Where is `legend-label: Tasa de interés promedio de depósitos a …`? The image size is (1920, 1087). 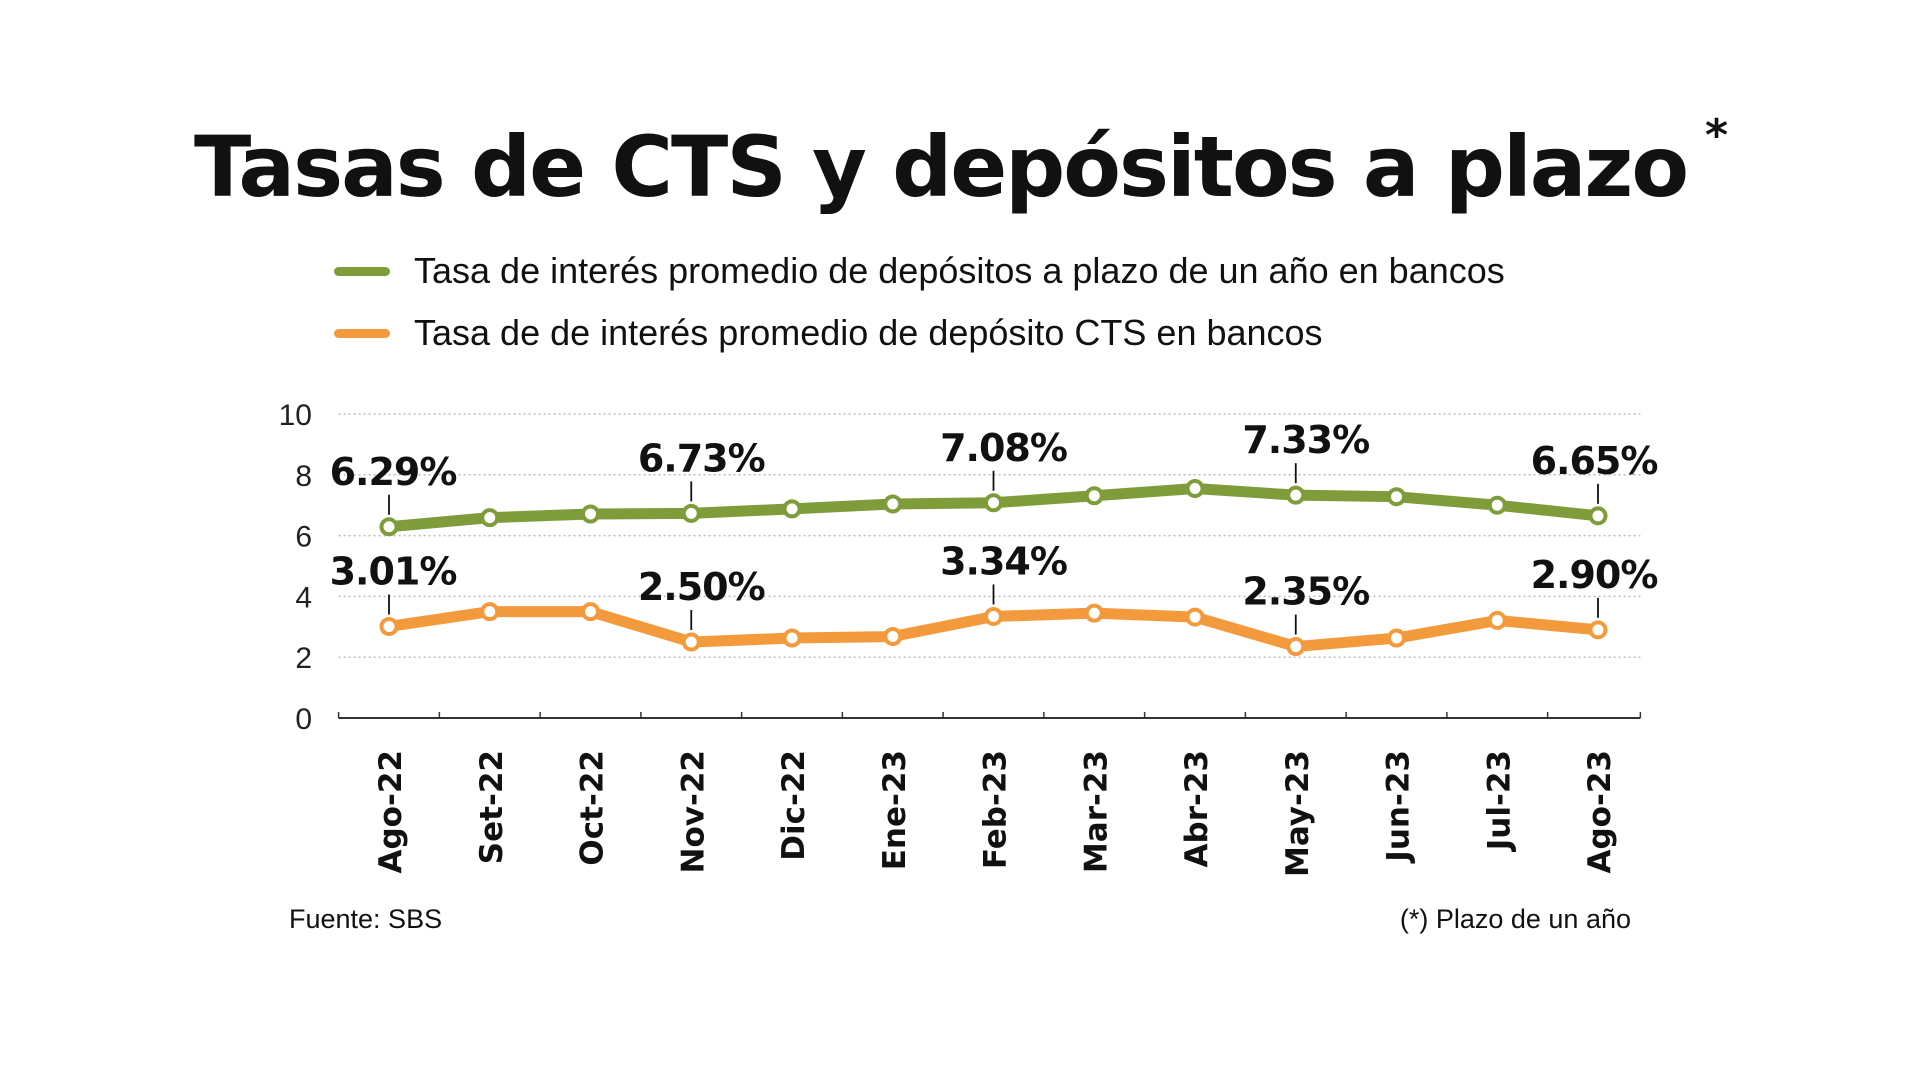
legend-label: Tasa de interés promedio de depósitos a … is located at coordinates (959, 270).